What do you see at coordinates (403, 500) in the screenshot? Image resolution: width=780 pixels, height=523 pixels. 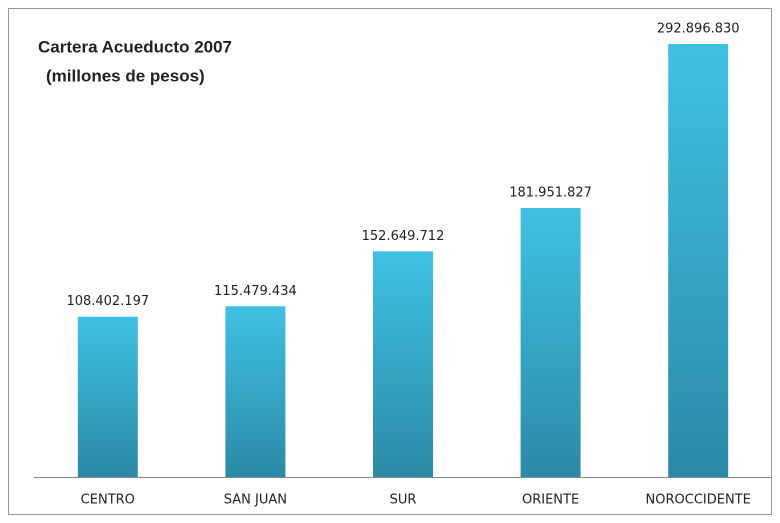 I see `x-tick-label: SUR` at bounding box center [403, 500].